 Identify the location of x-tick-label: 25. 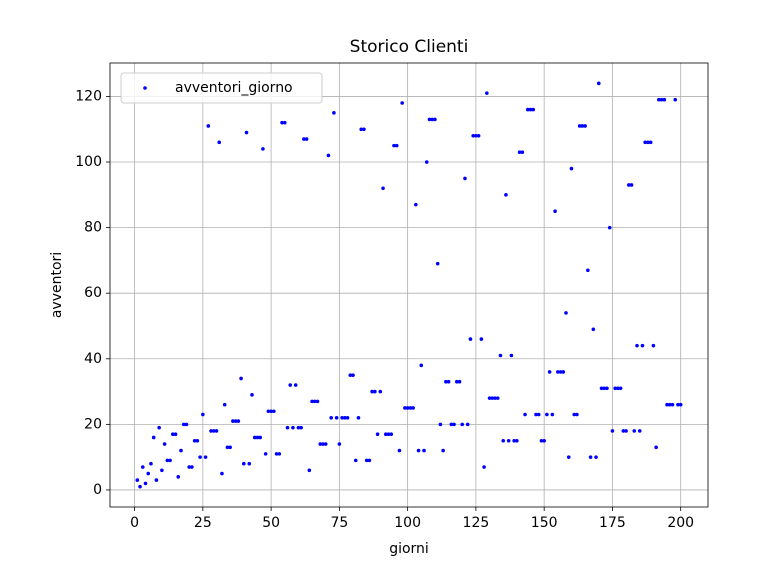
(203, 523).